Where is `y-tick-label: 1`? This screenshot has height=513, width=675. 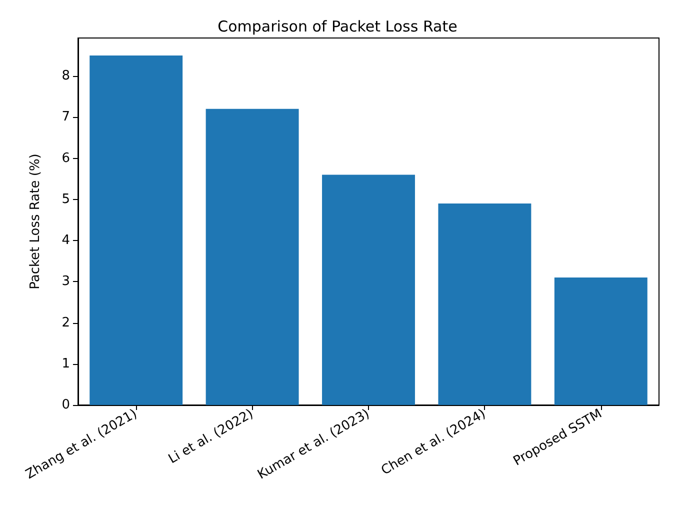 y-tick-label: 1 is located at coordinates (66, 364).